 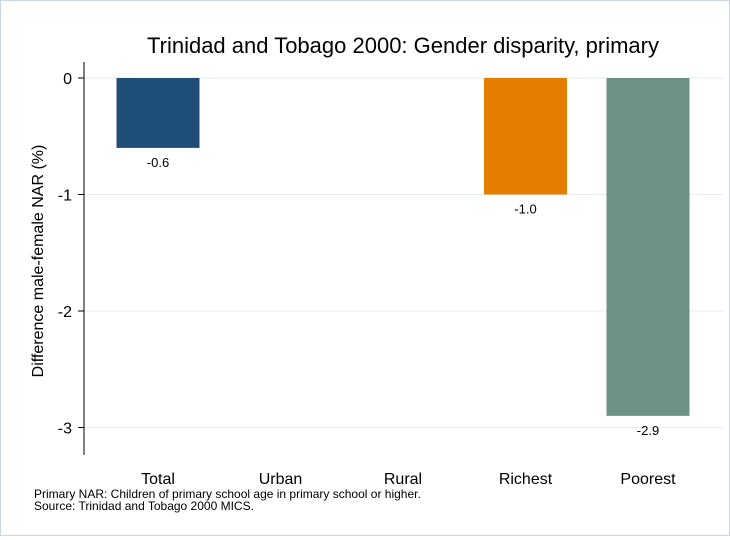 I want to click on y-tick-label: -1, so click(x=65, y=196).